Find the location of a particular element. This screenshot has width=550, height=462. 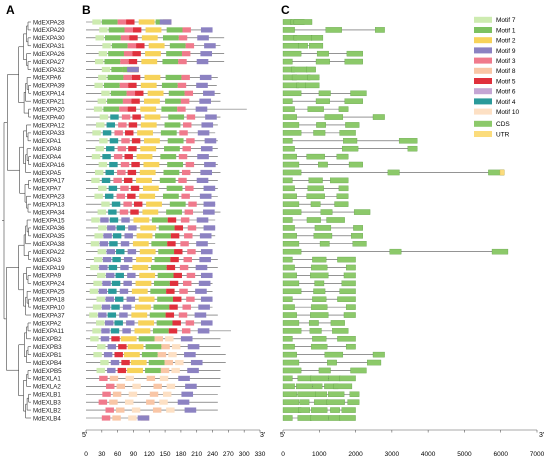

gene-label: MdEXPA2 is located at coordinates (47, 323).